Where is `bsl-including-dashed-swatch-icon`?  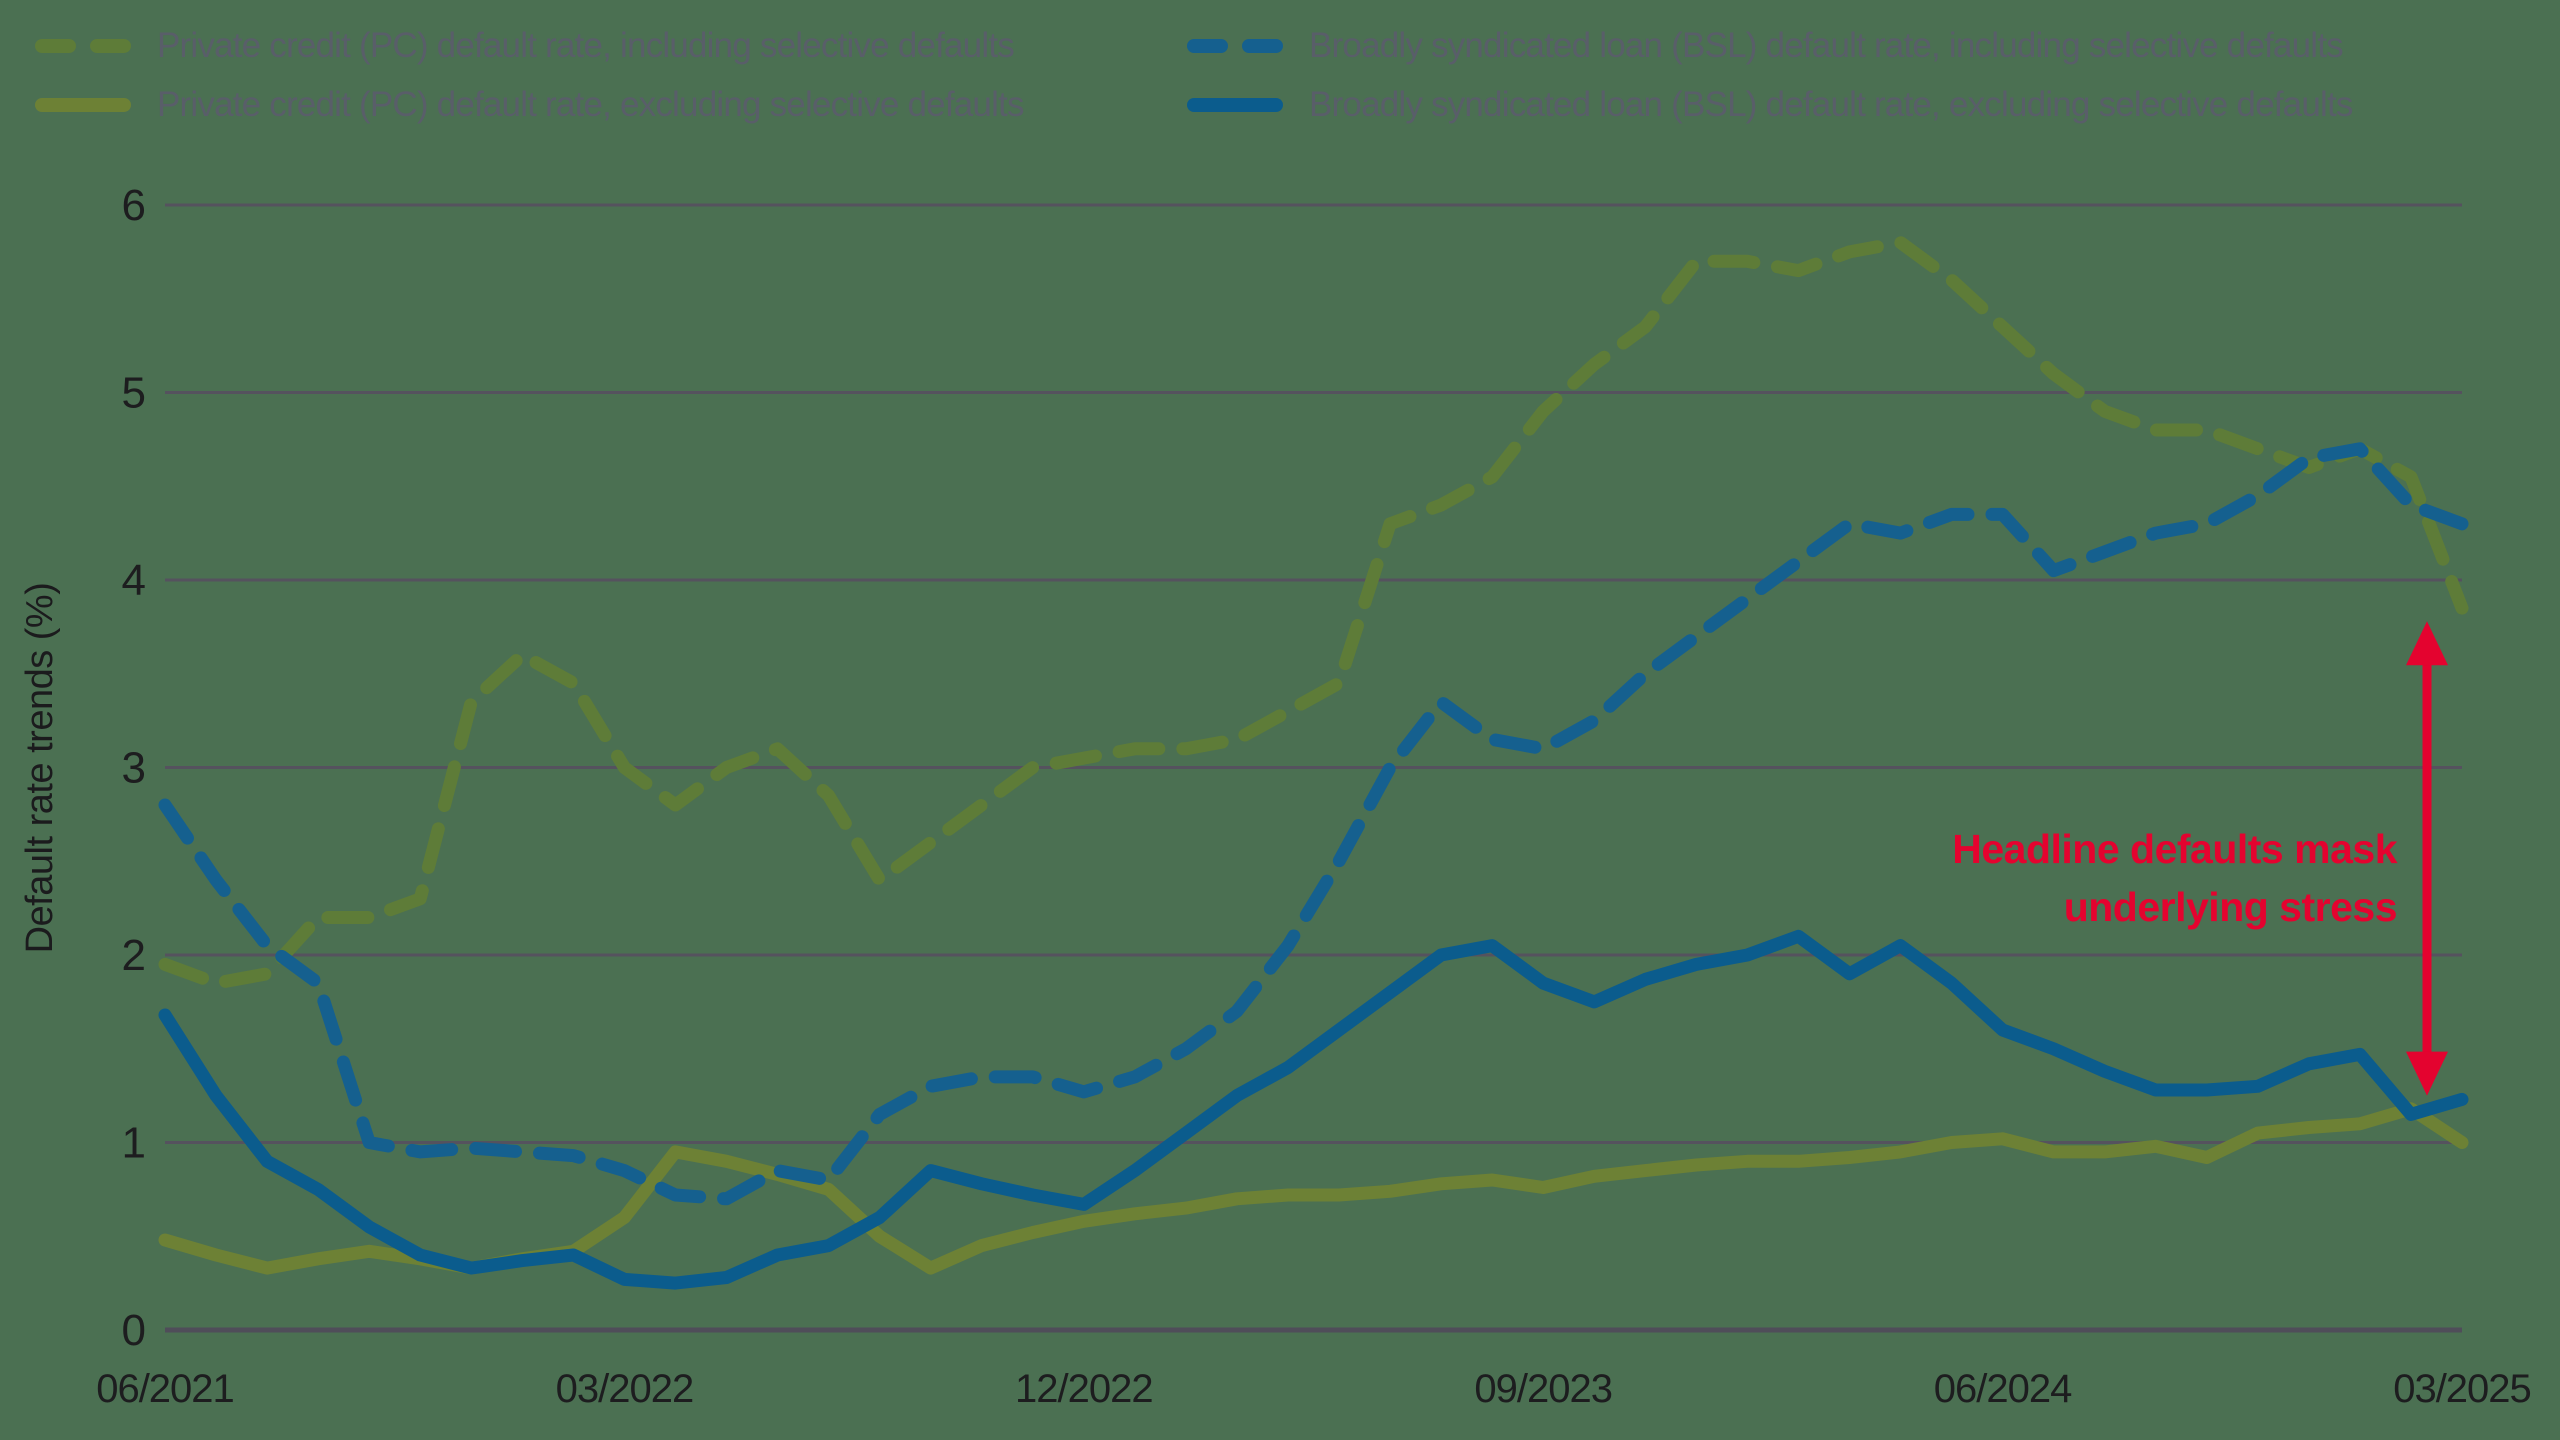 bsl-including-dashed-swatch-icon is located at coordinates (1235, 46).